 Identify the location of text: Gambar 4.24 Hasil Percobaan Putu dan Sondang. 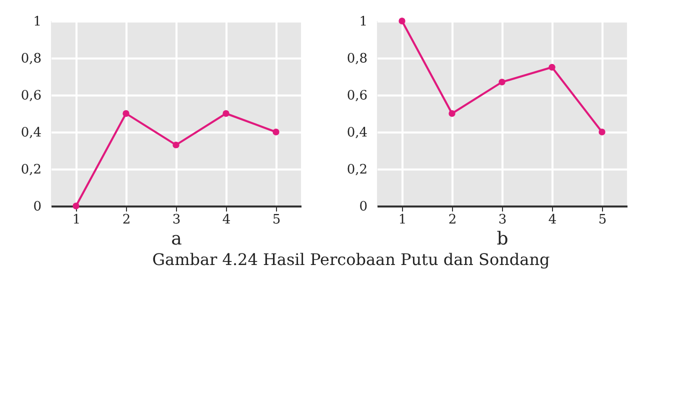
(351, 259).